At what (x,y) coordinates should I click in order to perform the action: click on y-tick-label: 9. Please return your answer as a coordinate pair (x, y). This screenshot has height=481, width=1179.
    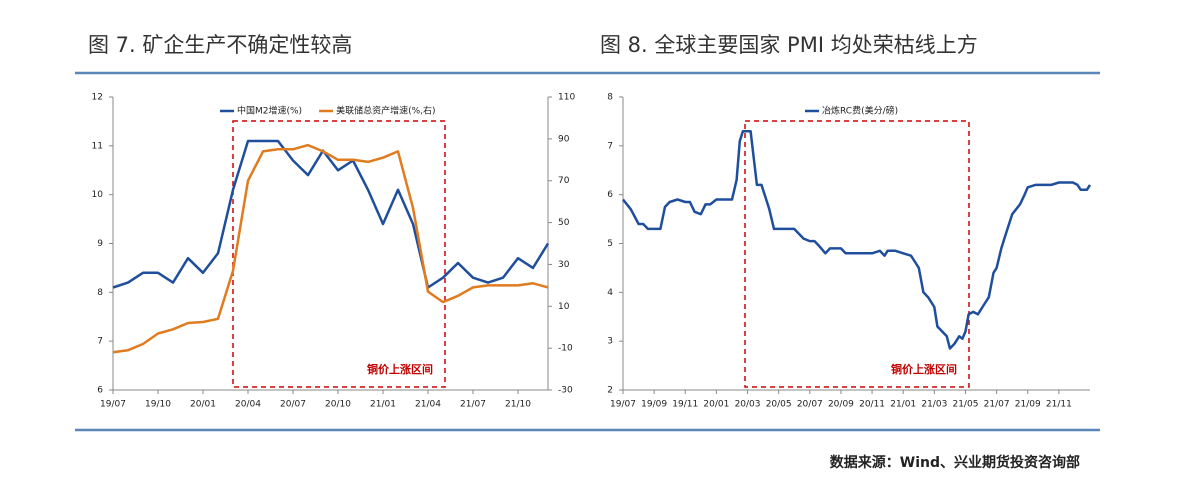
    Looking at the image, I should click on (100, 244).